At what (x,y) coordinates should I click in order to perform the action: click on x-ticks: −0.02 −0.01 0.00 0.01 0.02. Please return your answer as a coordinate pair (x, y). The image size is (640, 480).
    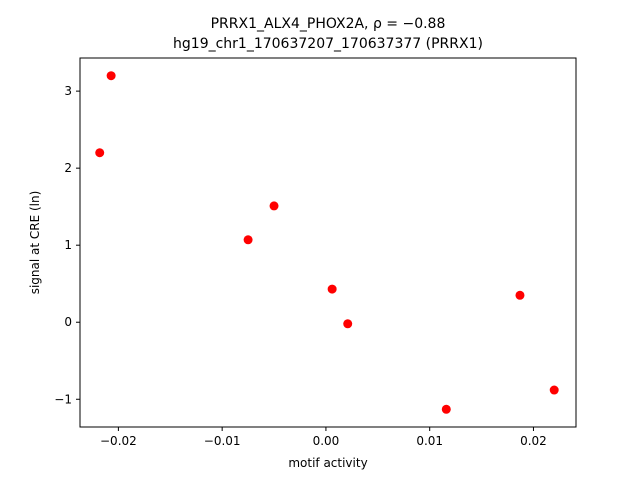
    Looking at the image, I should click on (323, 437).